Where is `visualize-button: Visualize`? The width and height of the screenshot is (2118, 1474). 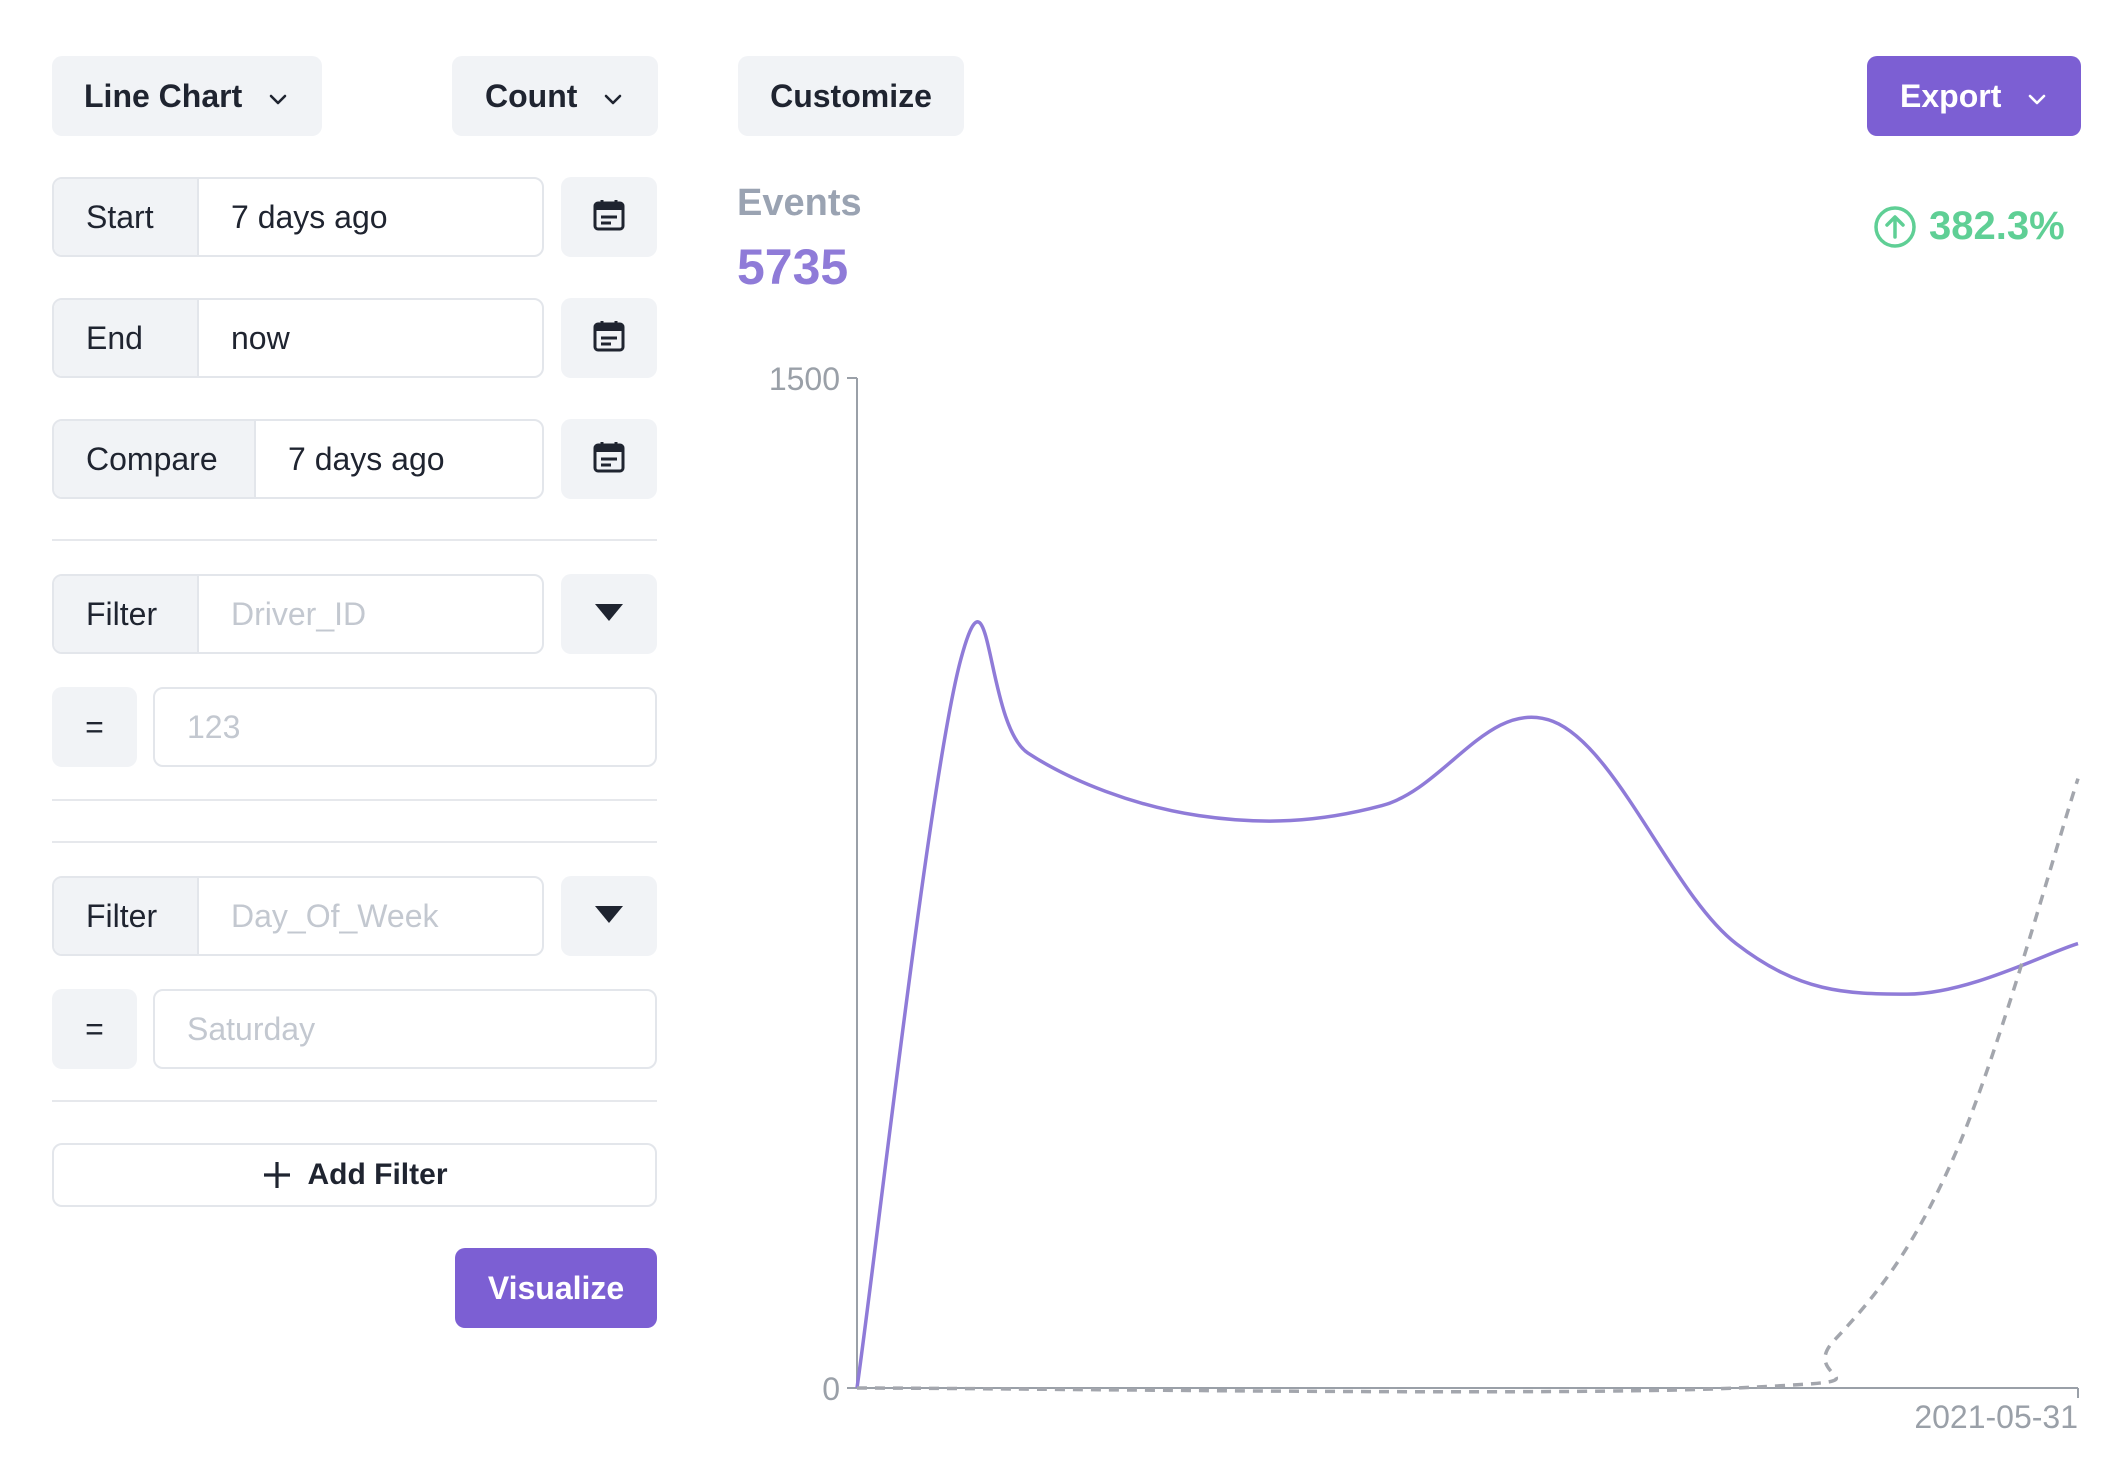 visualize-button: Visualize is located at coordinates (556, 1288).